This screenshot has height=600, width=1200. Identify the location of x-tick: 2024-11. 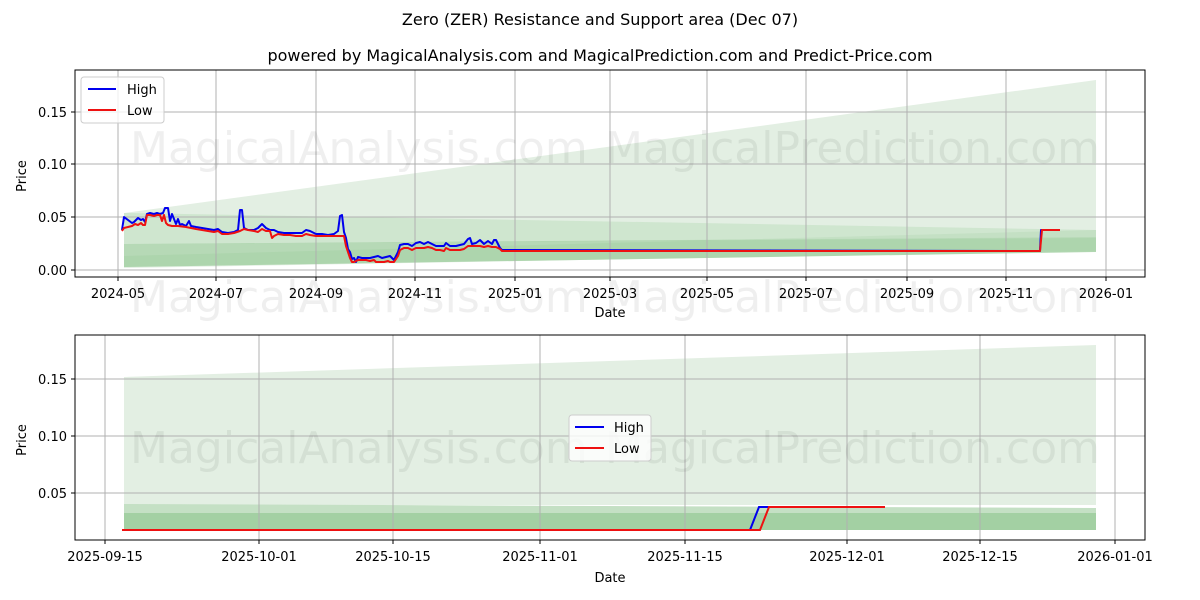
(415, 294).